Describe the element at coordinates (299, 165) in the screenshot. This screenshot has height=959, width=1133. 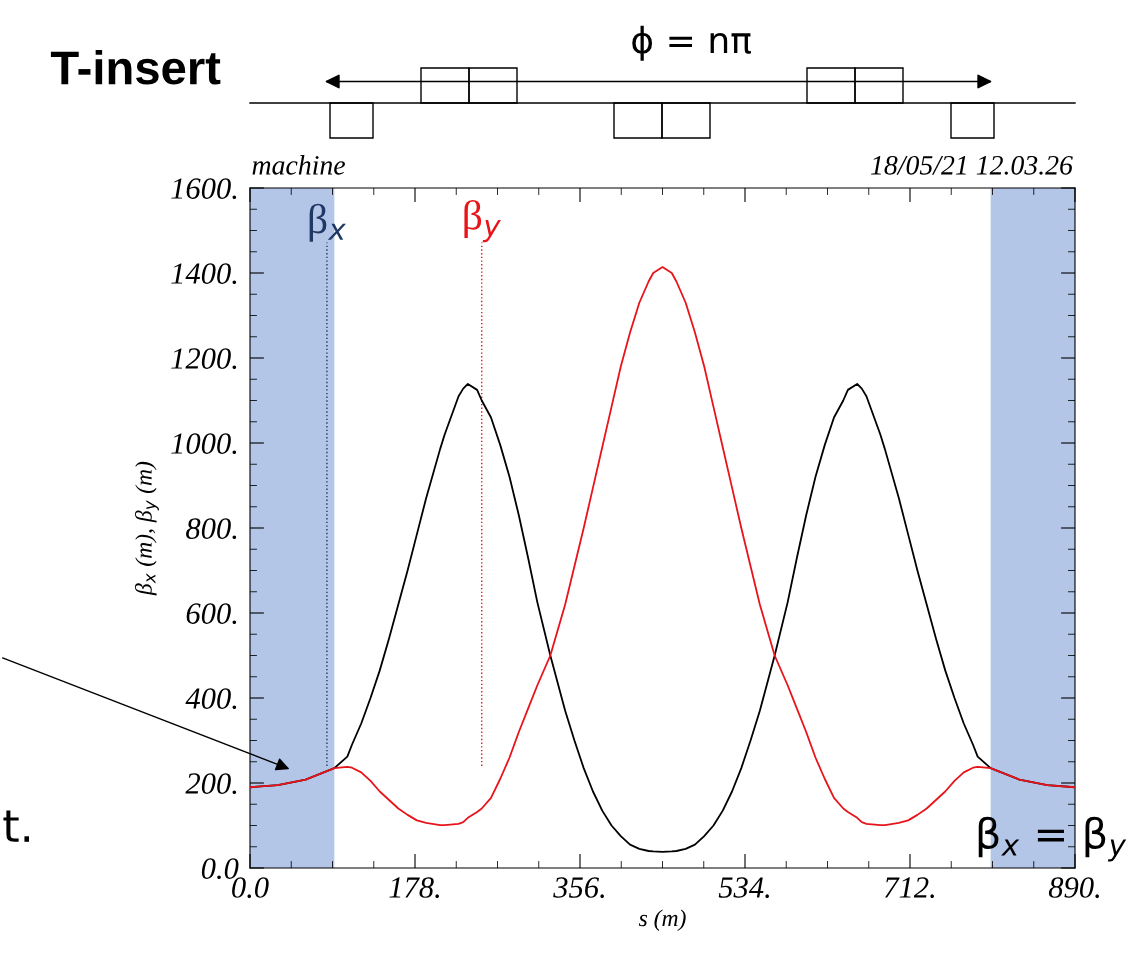
I see `text: machine` at that location.